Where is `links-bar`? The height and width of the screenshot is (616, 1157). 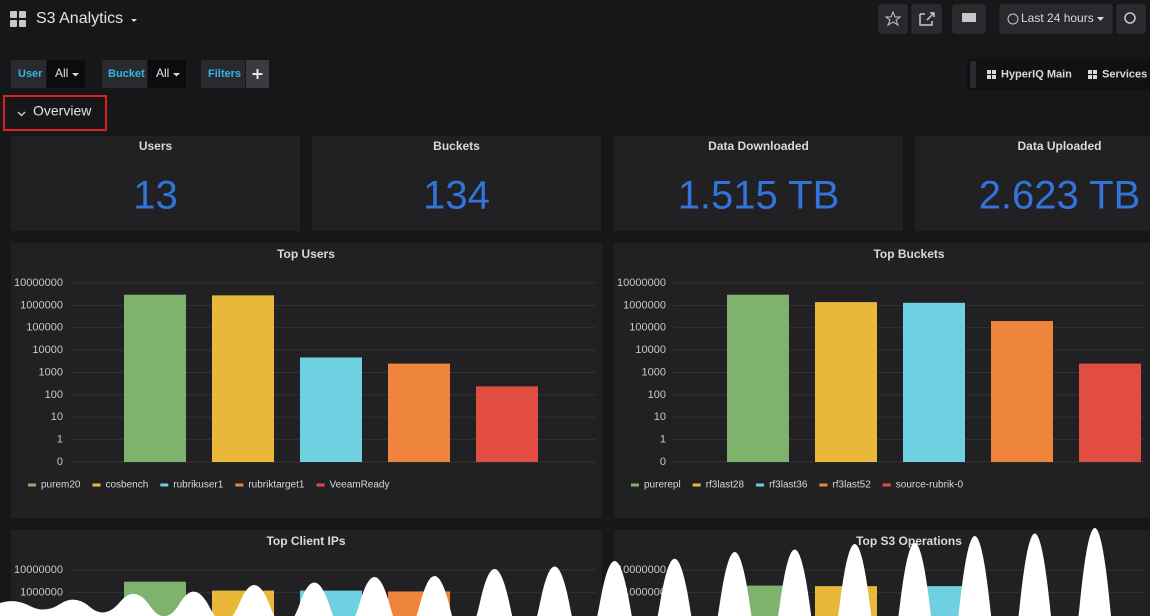
links-bar is located at coordinates (1058, 74).